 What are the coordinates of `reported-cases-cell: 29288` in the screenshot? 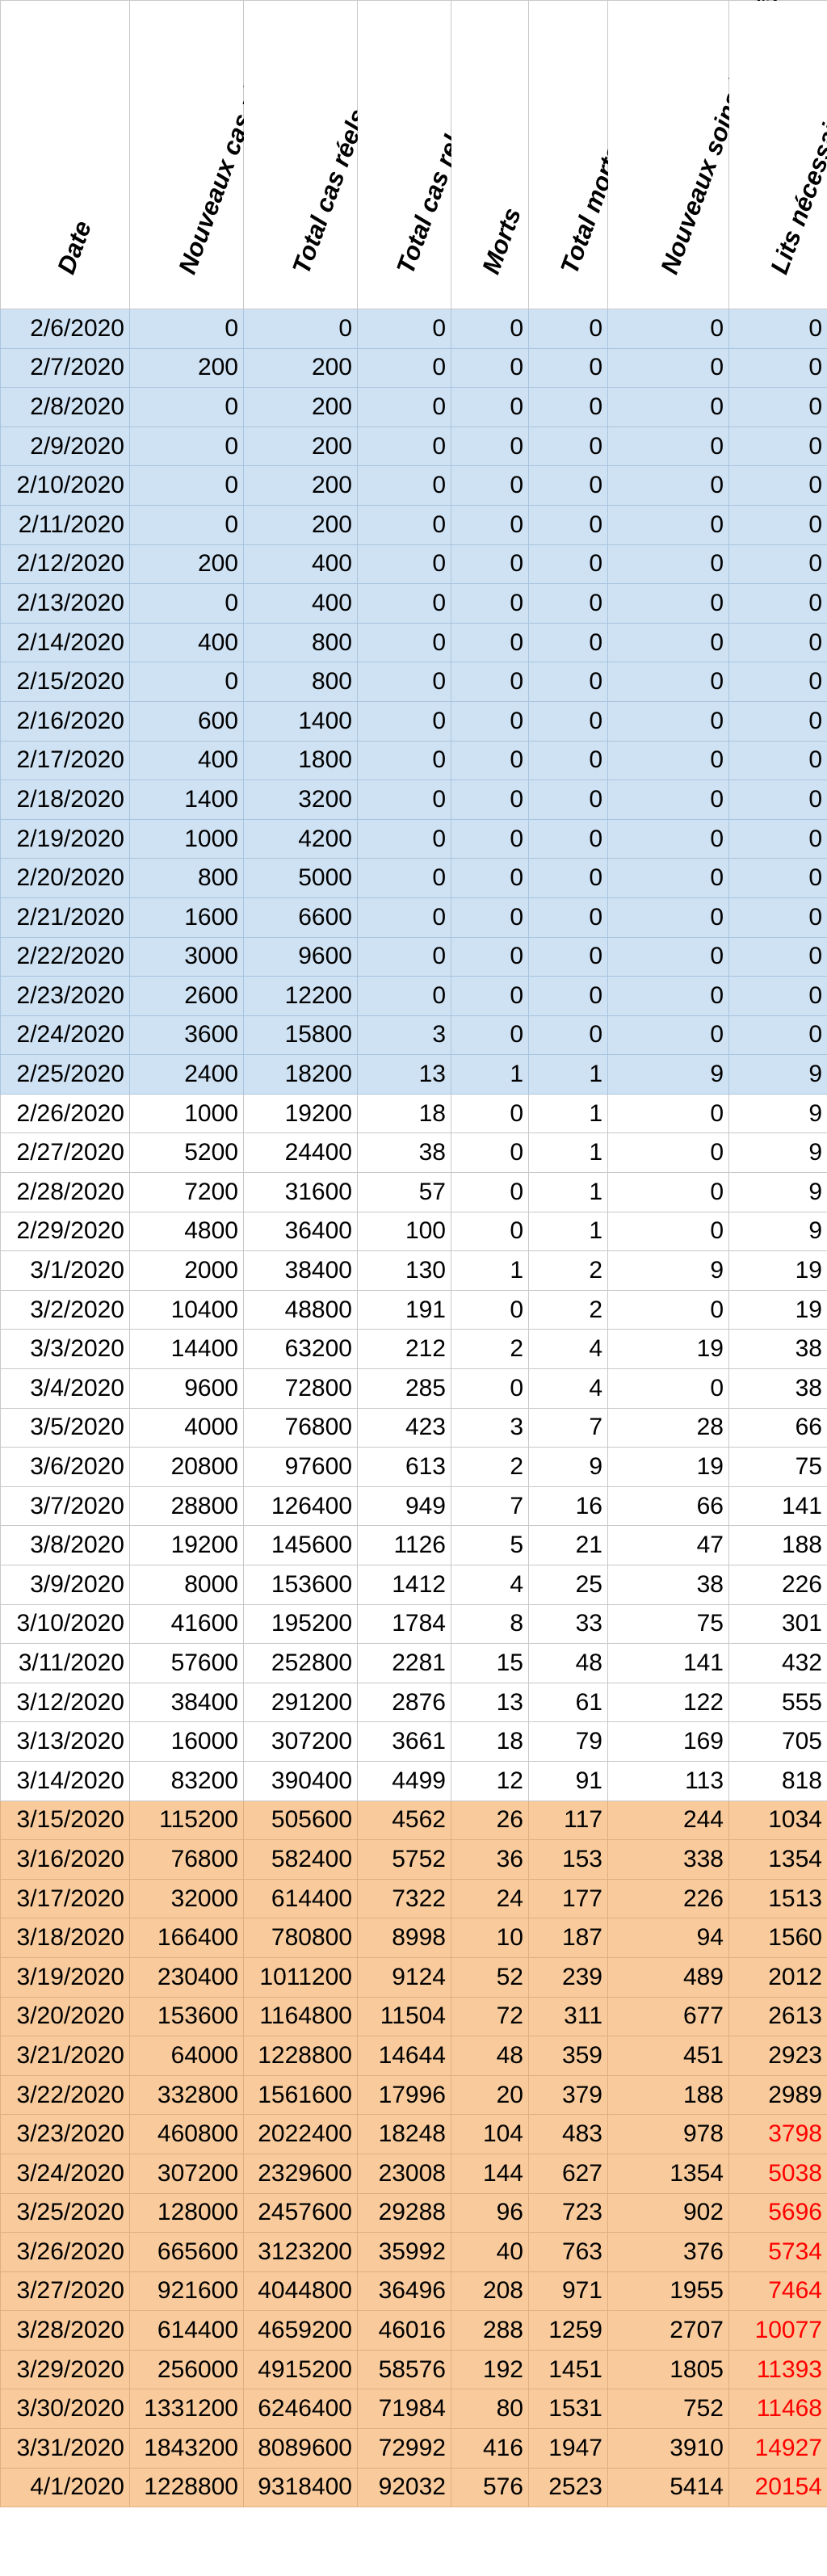 It's located at (404, 2213).